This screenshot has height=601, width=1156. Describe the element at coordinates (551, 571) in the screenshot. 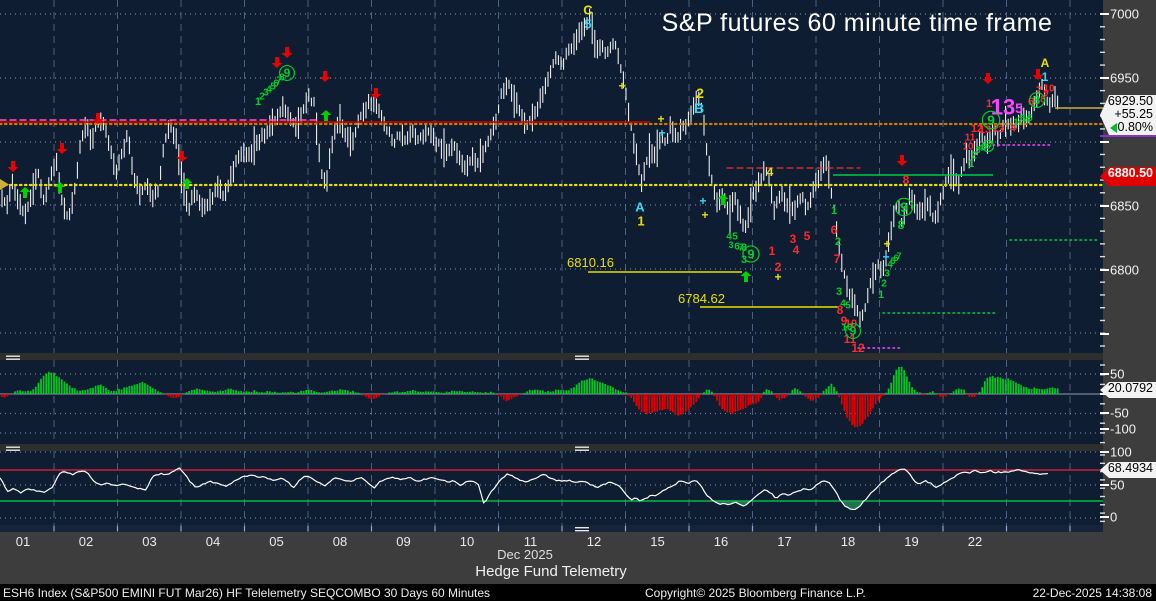

I see `watermark-hedge-fund-telemetry: Hedge Fund Telemetry` at that location.